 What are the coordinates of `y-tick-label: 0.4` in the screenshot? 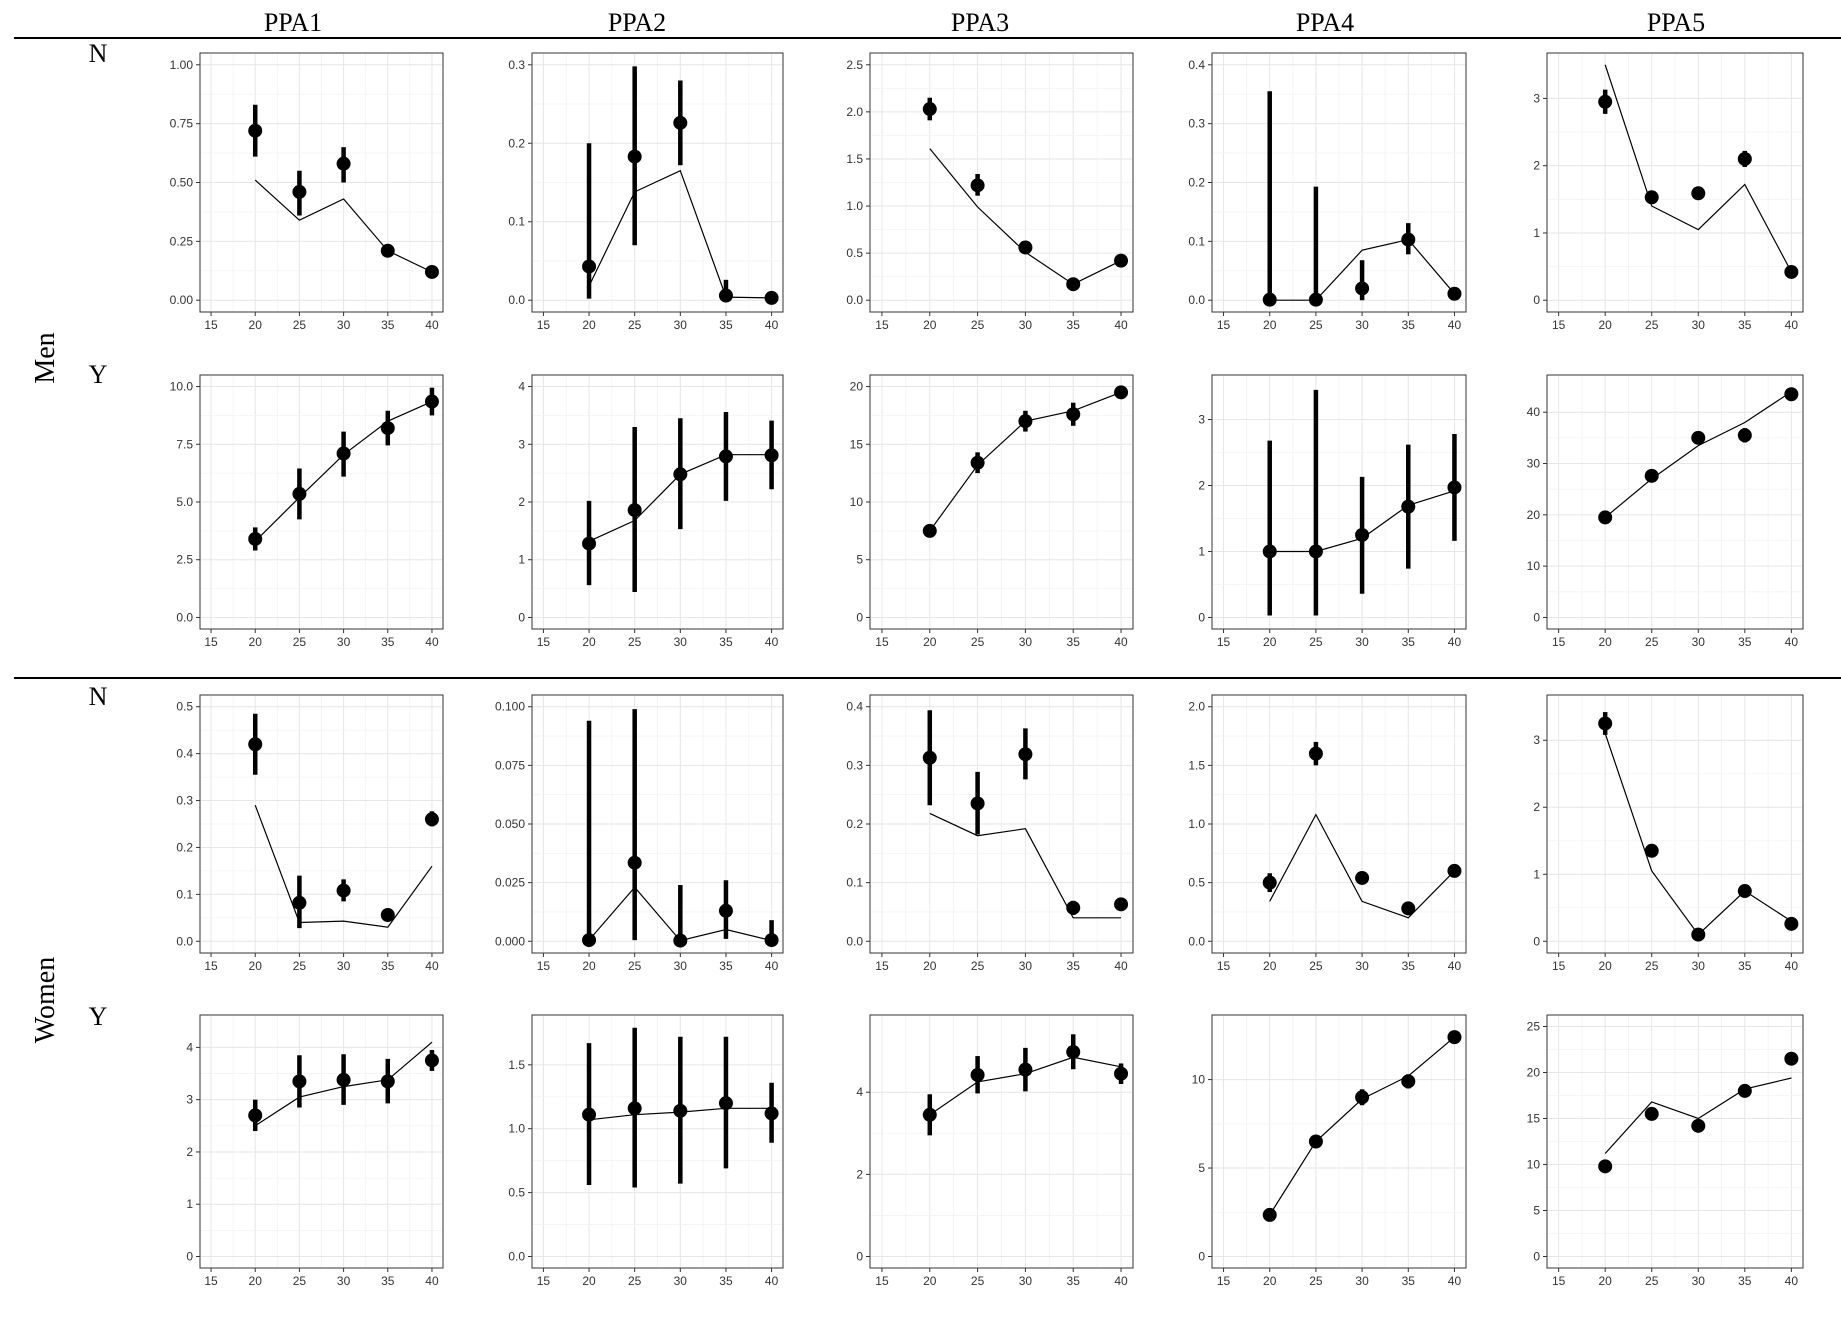 It's located at (184, 754).